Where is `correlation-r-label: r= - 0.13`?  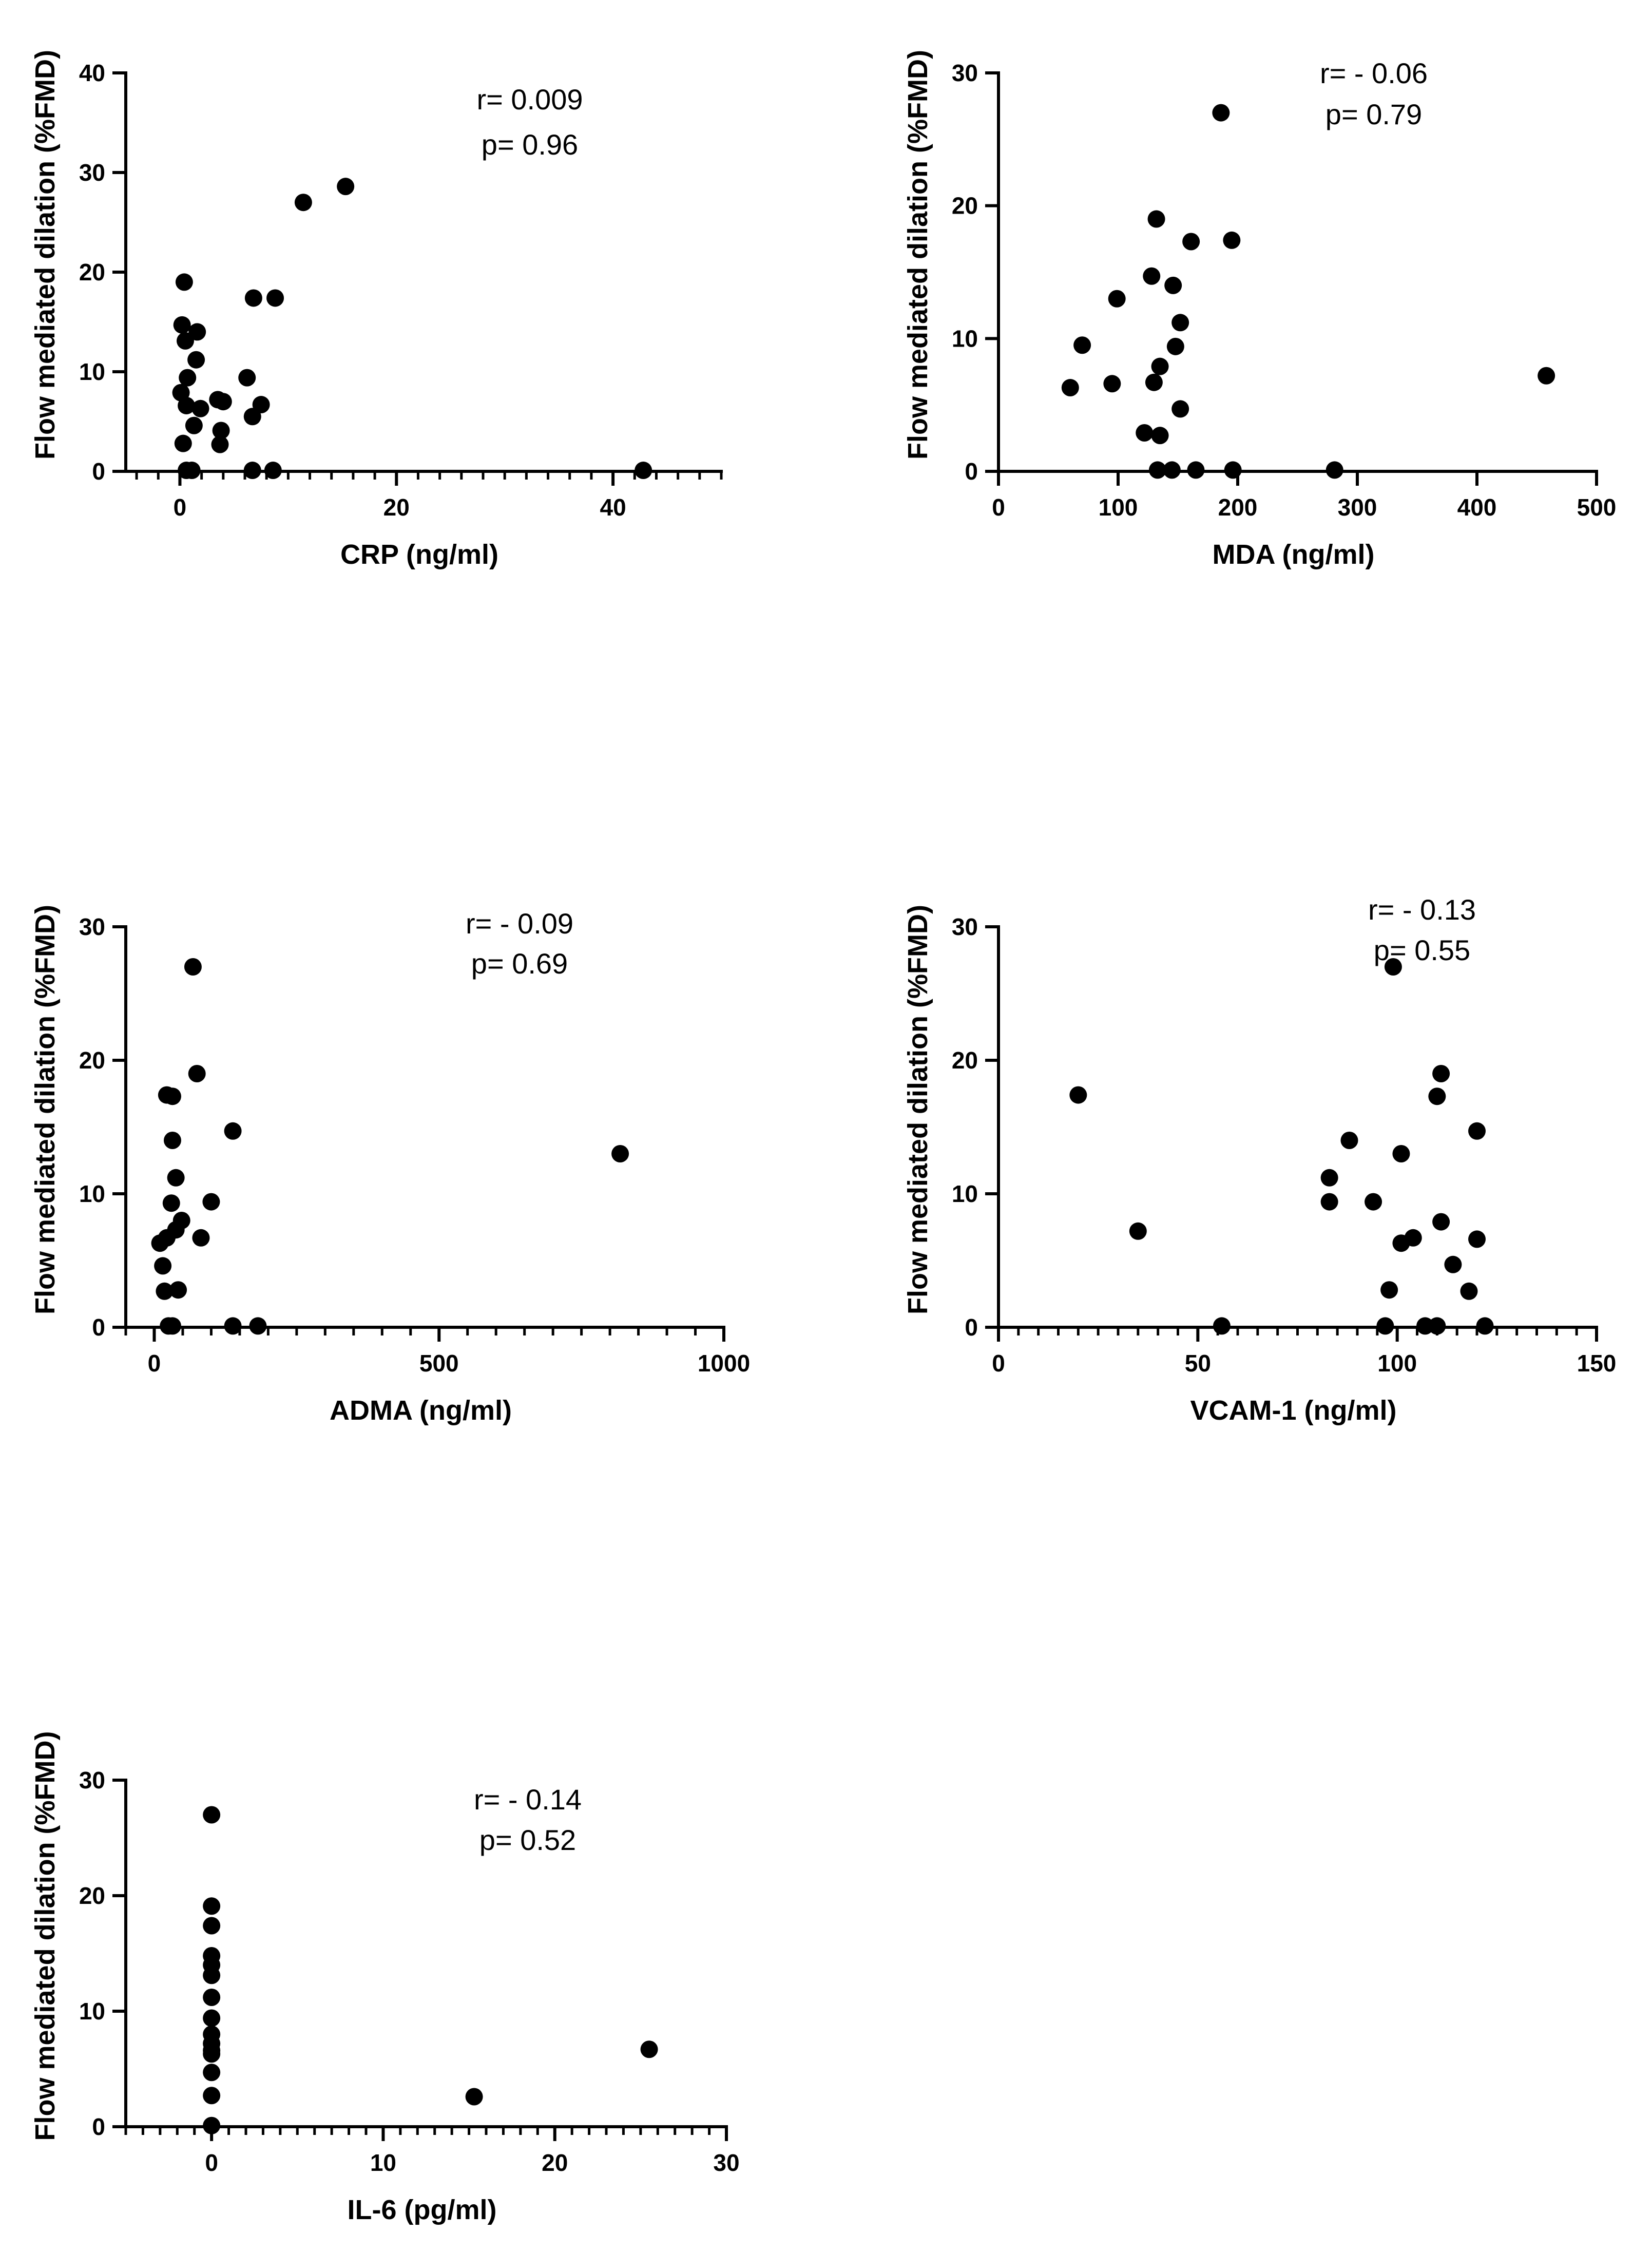 correlation-r-label: r= - 0.13 is located at coordinates (1422, 909).